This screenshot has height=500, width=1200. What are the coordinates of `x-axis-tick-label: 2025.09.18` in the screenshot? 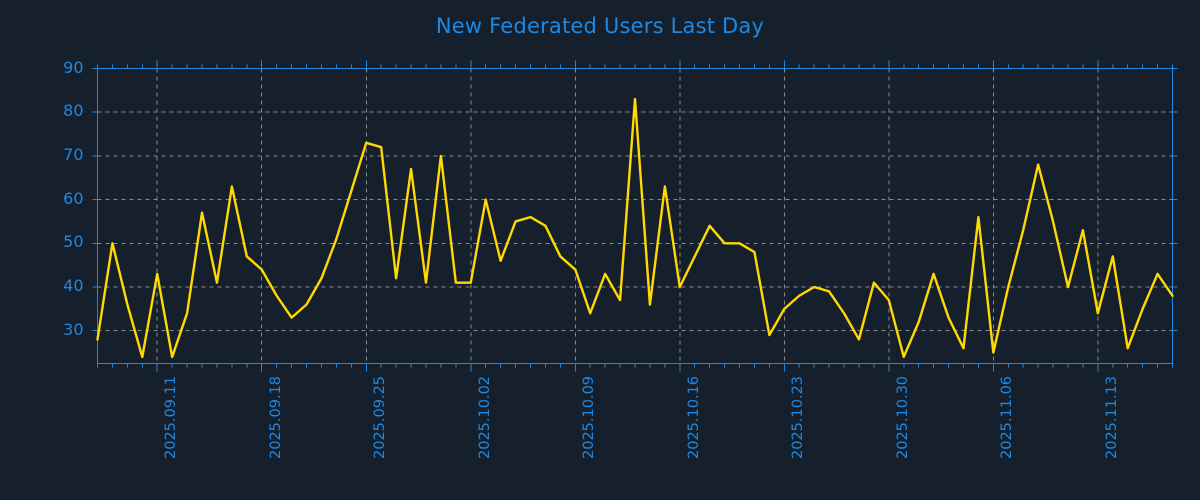 It's located at (275, 417).